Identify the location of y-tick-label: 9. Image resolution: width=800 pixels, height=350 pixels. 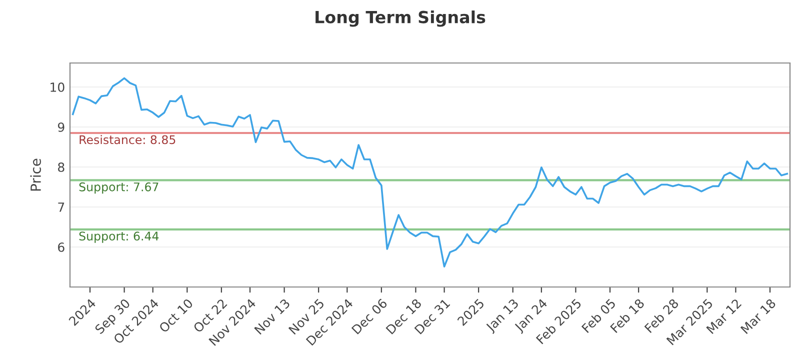
(61, 127).